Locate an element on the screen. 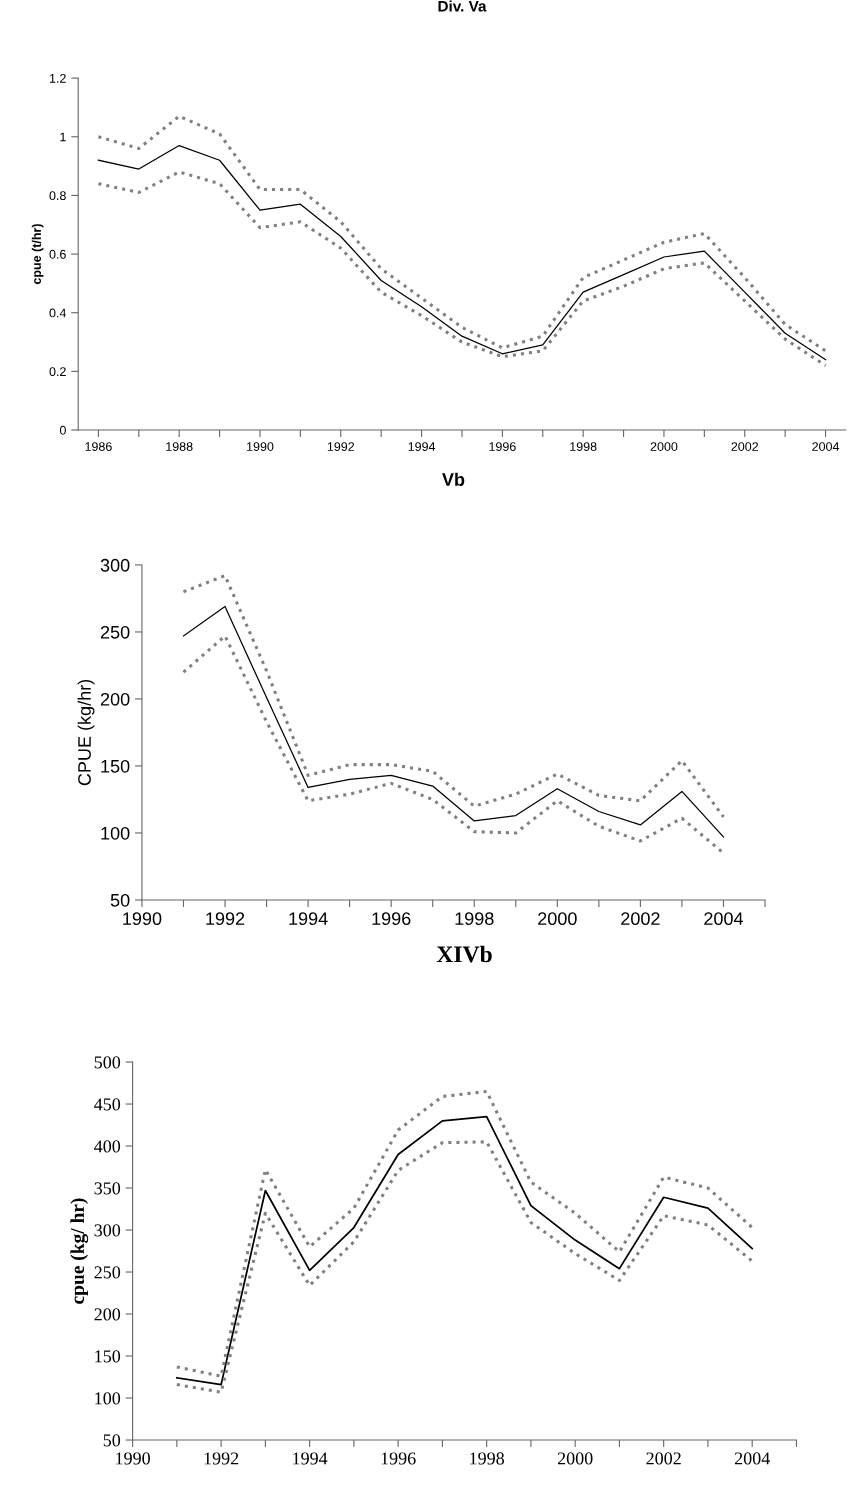 Image resolution: width=850 pixels, height=1491 pixels. y-tick-label: 350 is located at coordinates (107, 1188).